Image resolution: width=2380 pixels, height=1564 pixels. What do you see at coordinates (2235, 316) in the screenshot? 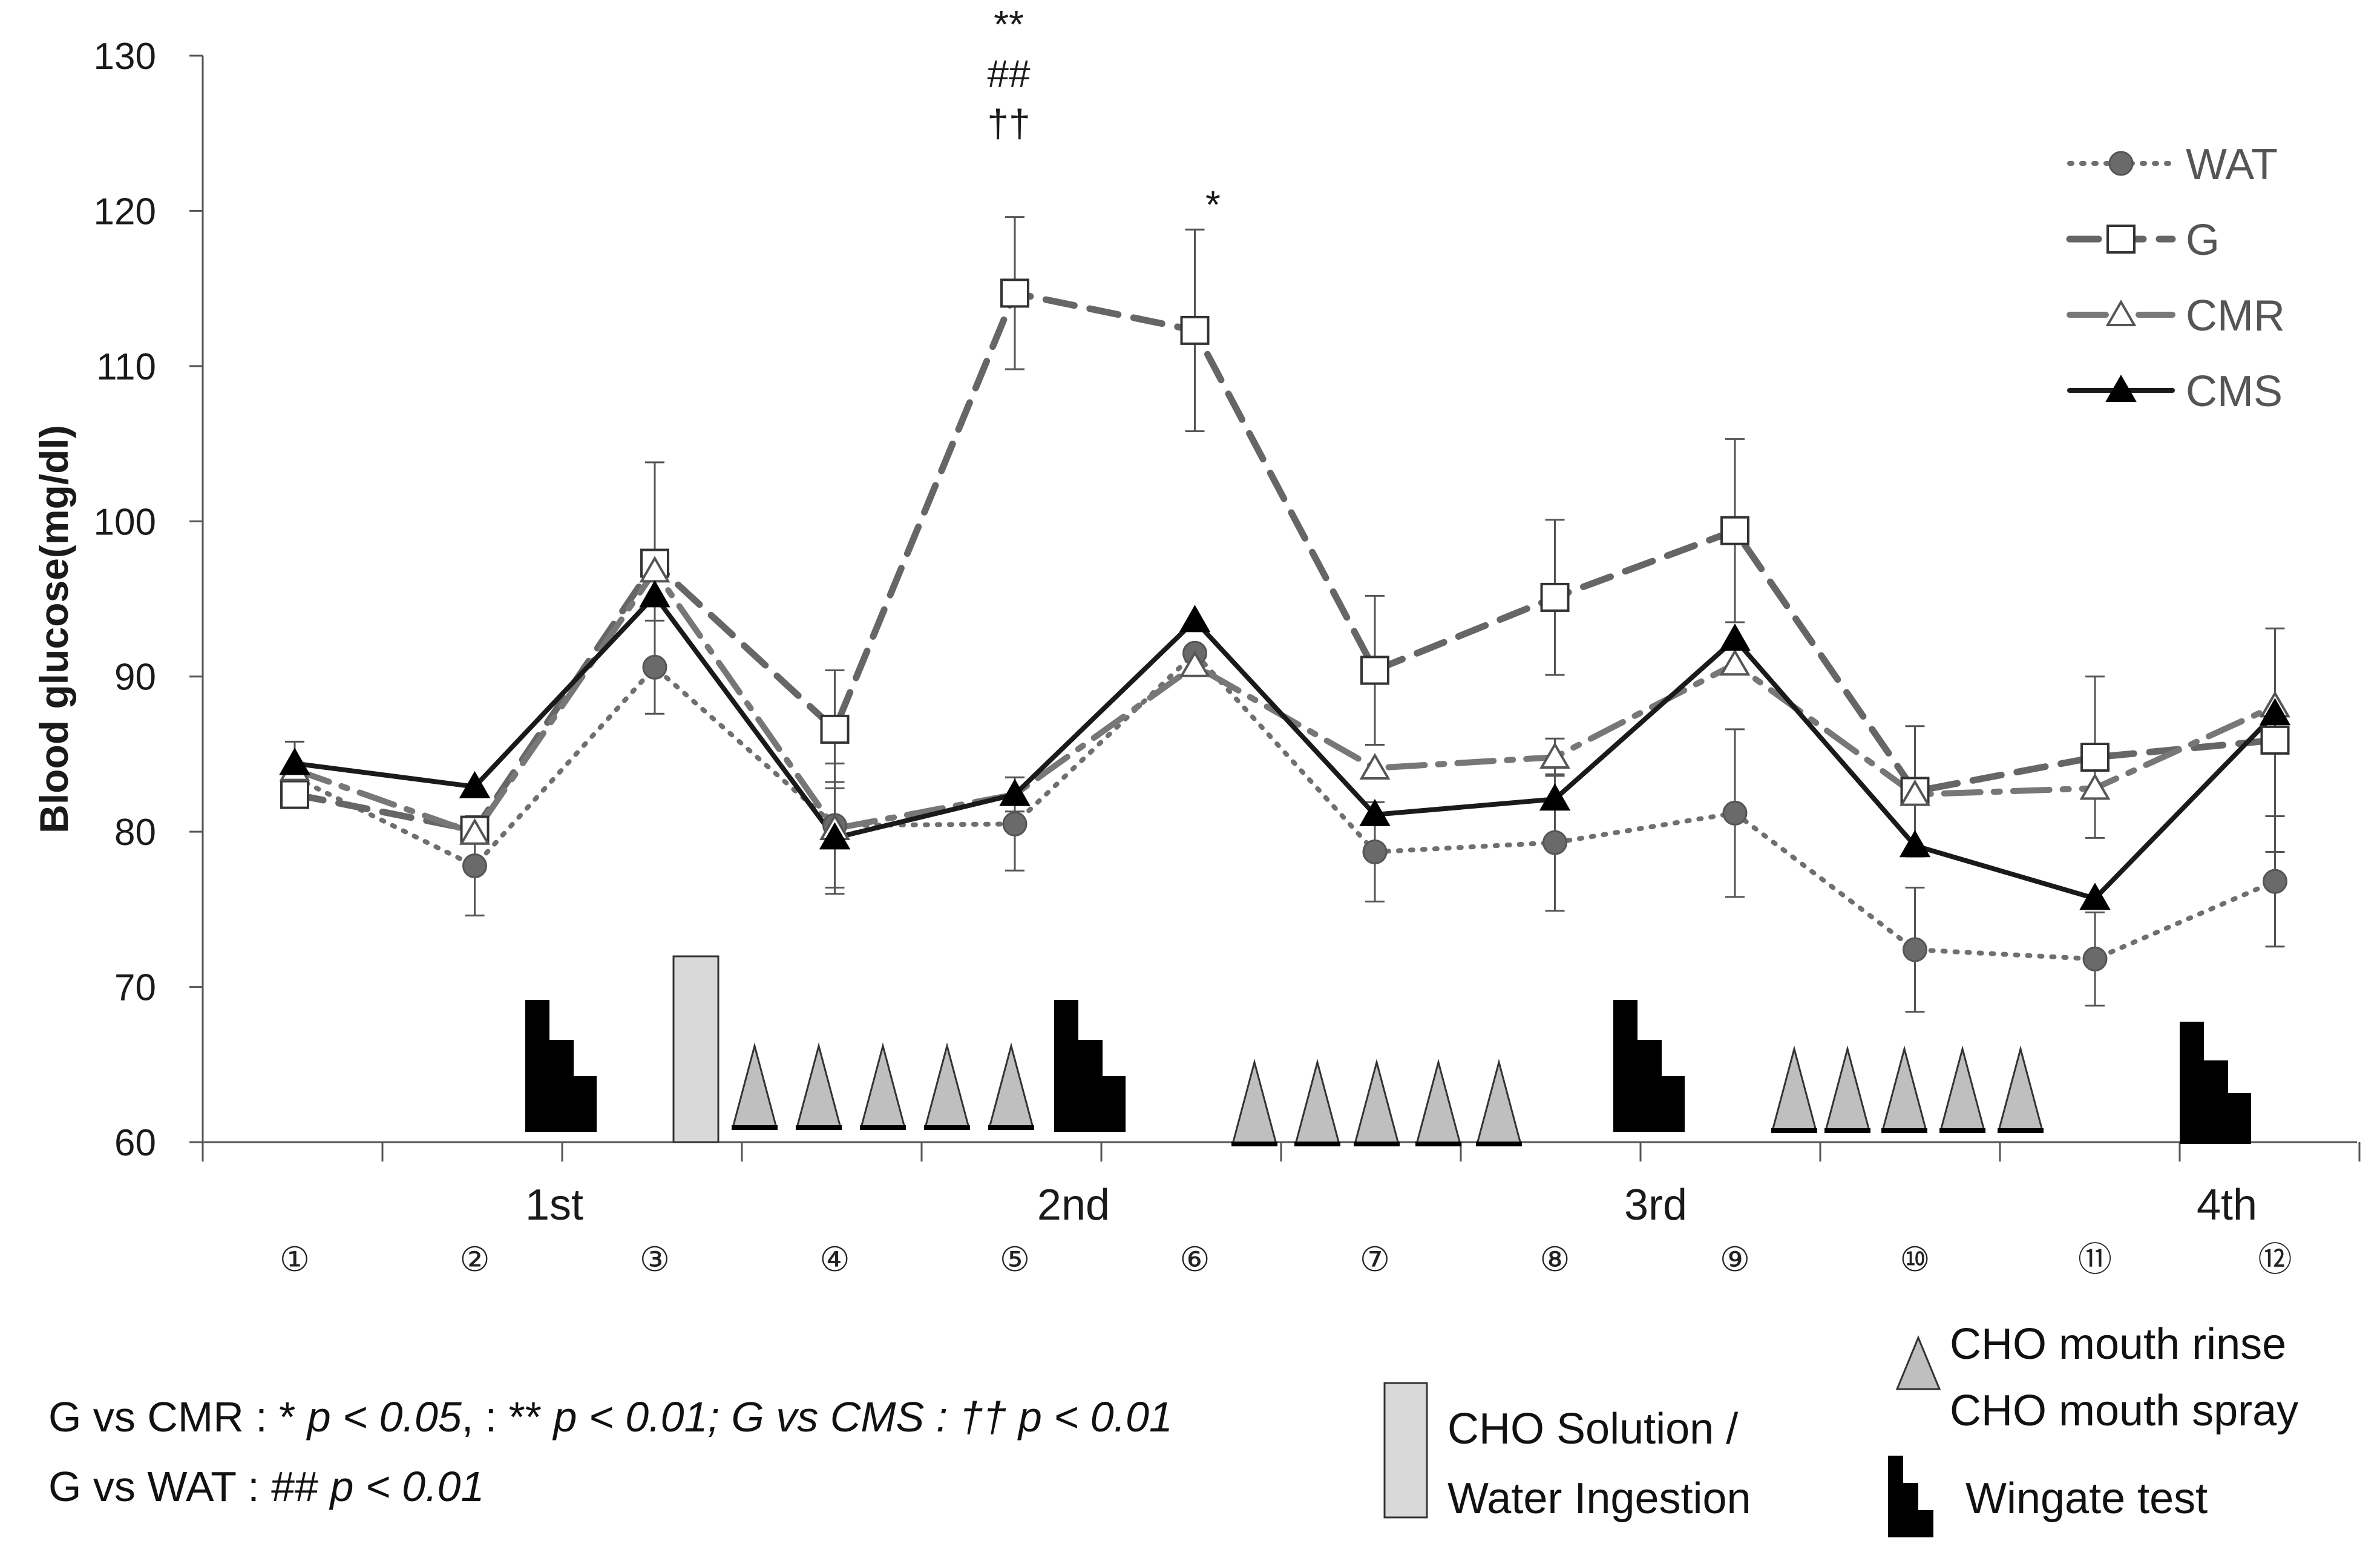
I see `legend-label: CMR` at bounding box center [2235, 316].